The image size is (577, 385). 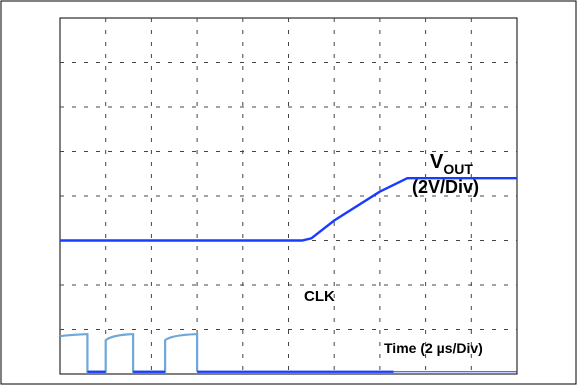 What do you see at coordinates (288, 209) in the screenshot?
I see `vout-trace` at bounding box center [288, 209].